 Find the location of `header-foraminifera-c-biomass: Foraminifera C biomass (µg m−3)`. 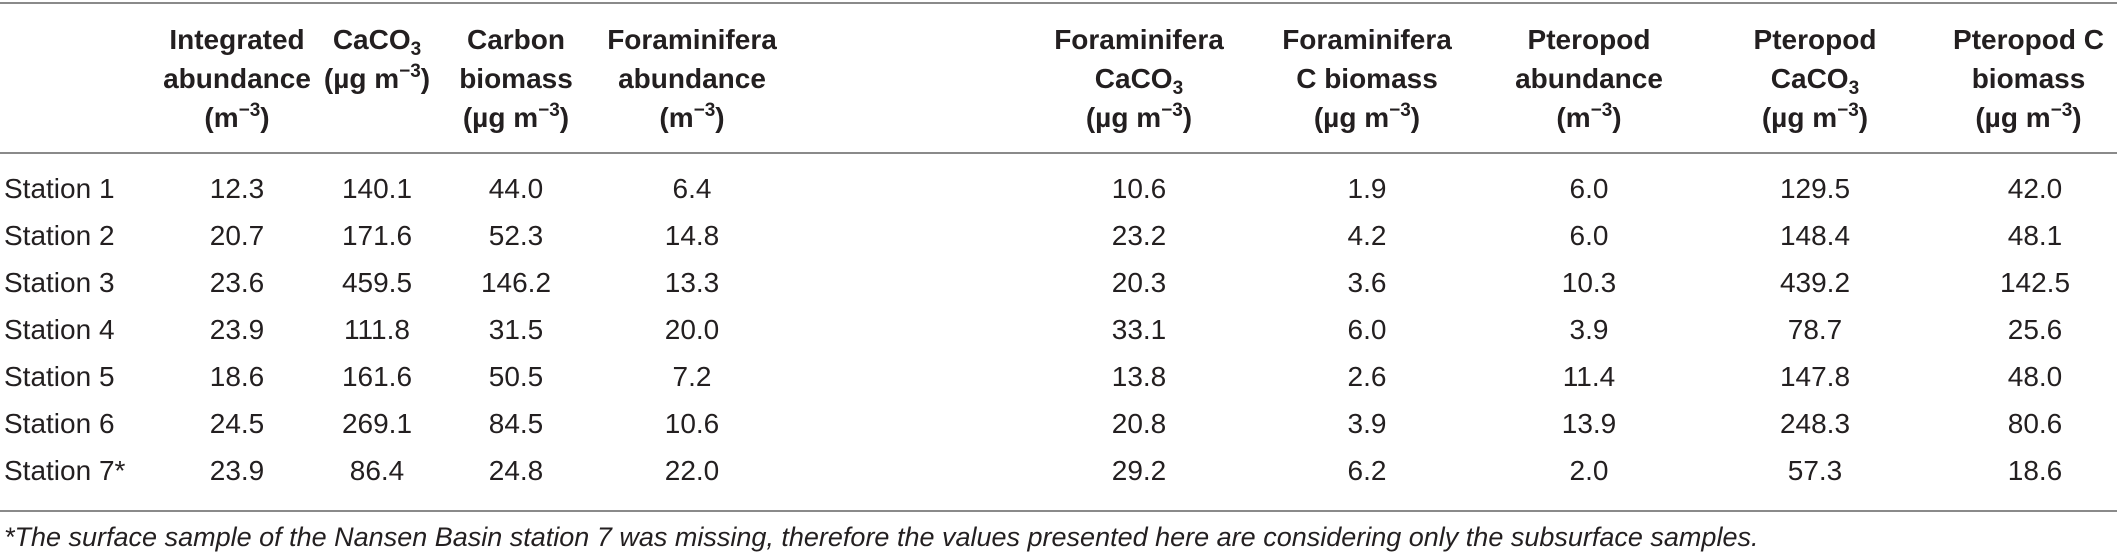

header-foraminifera-c-biomass: Foraminifera C biomass (µg m−3) is located at coordinates (1367, 81).